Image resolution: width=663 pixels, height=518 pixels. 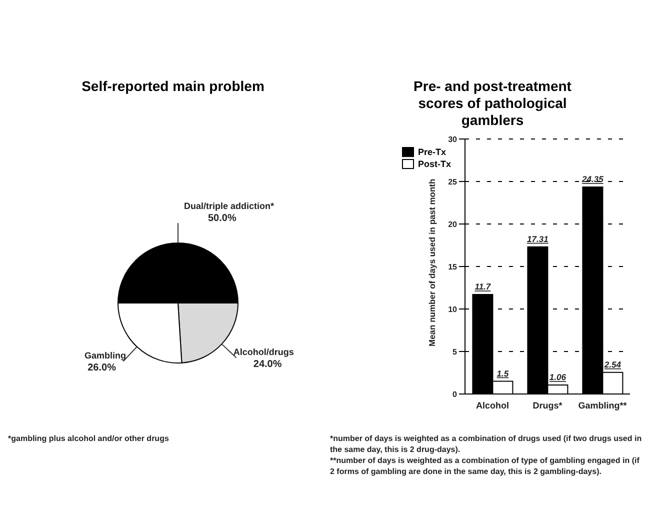 I want to click on legend-label: Post-Tx, so click(x=435, y=164).